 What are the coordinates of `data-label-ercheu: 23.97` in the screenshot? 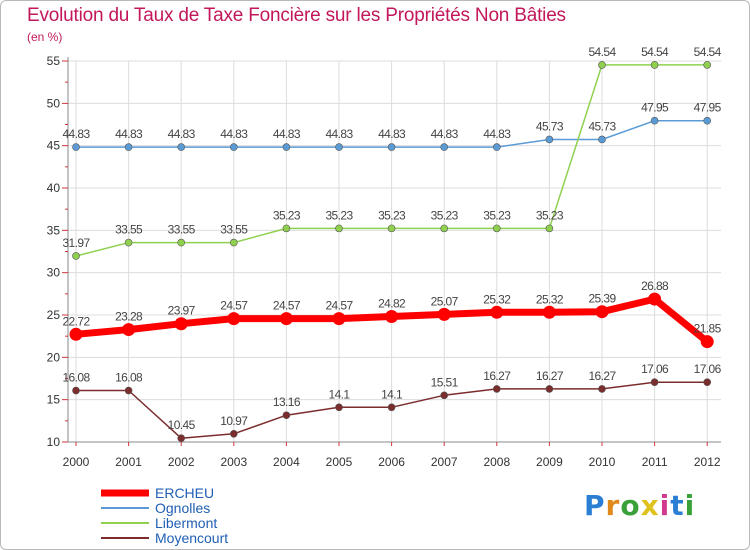 It's located at (182, 311).